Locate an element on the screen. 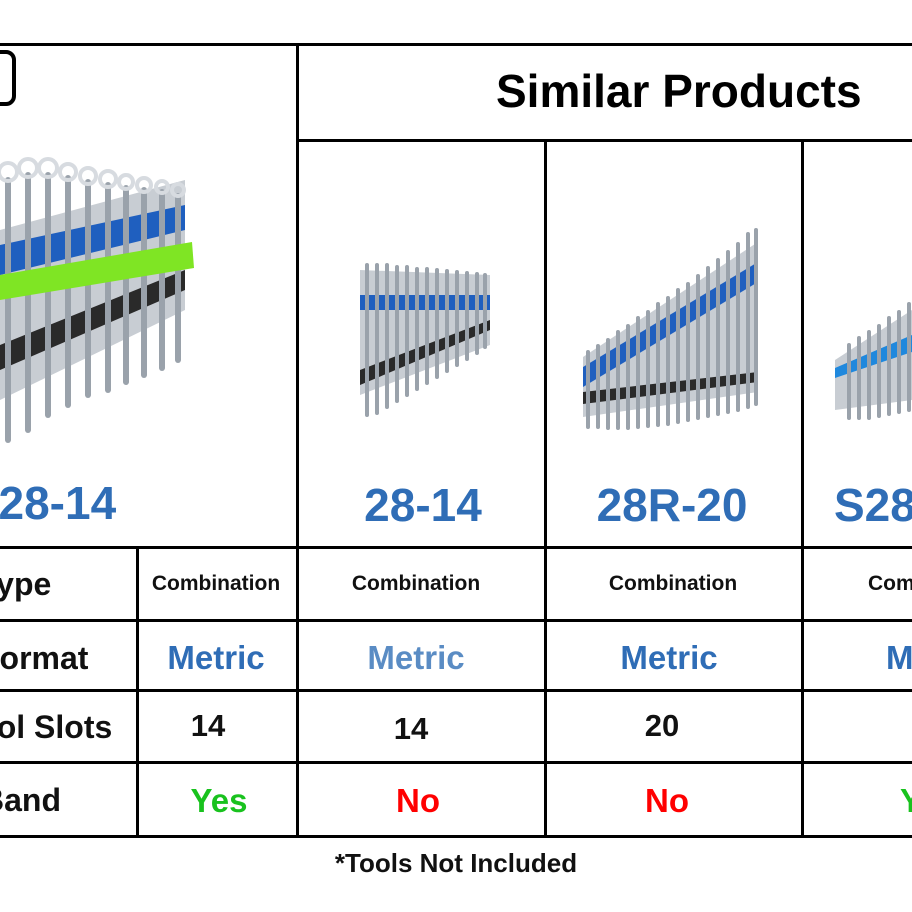 This screenshot has width=912, height=912. type-main: Combination is located at coordinates (216, 583).